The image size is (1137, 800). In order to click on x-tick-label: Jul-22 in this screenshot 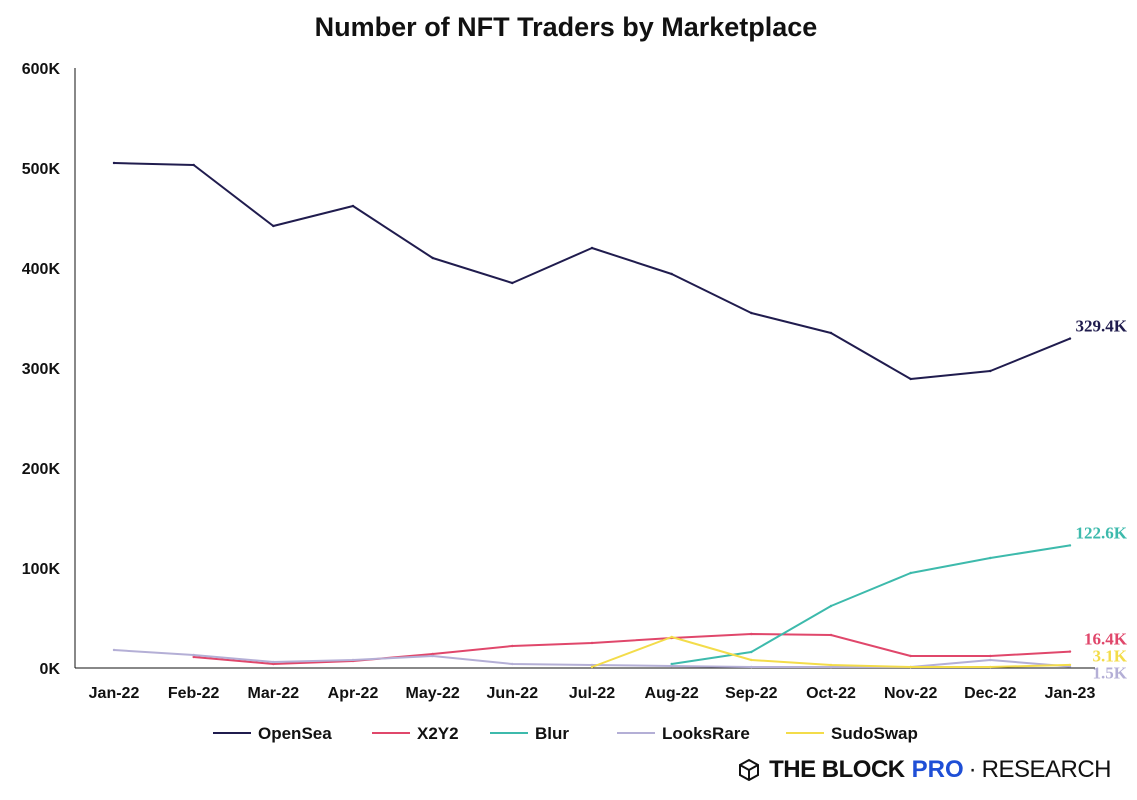, I will do `click(592, 693)`.